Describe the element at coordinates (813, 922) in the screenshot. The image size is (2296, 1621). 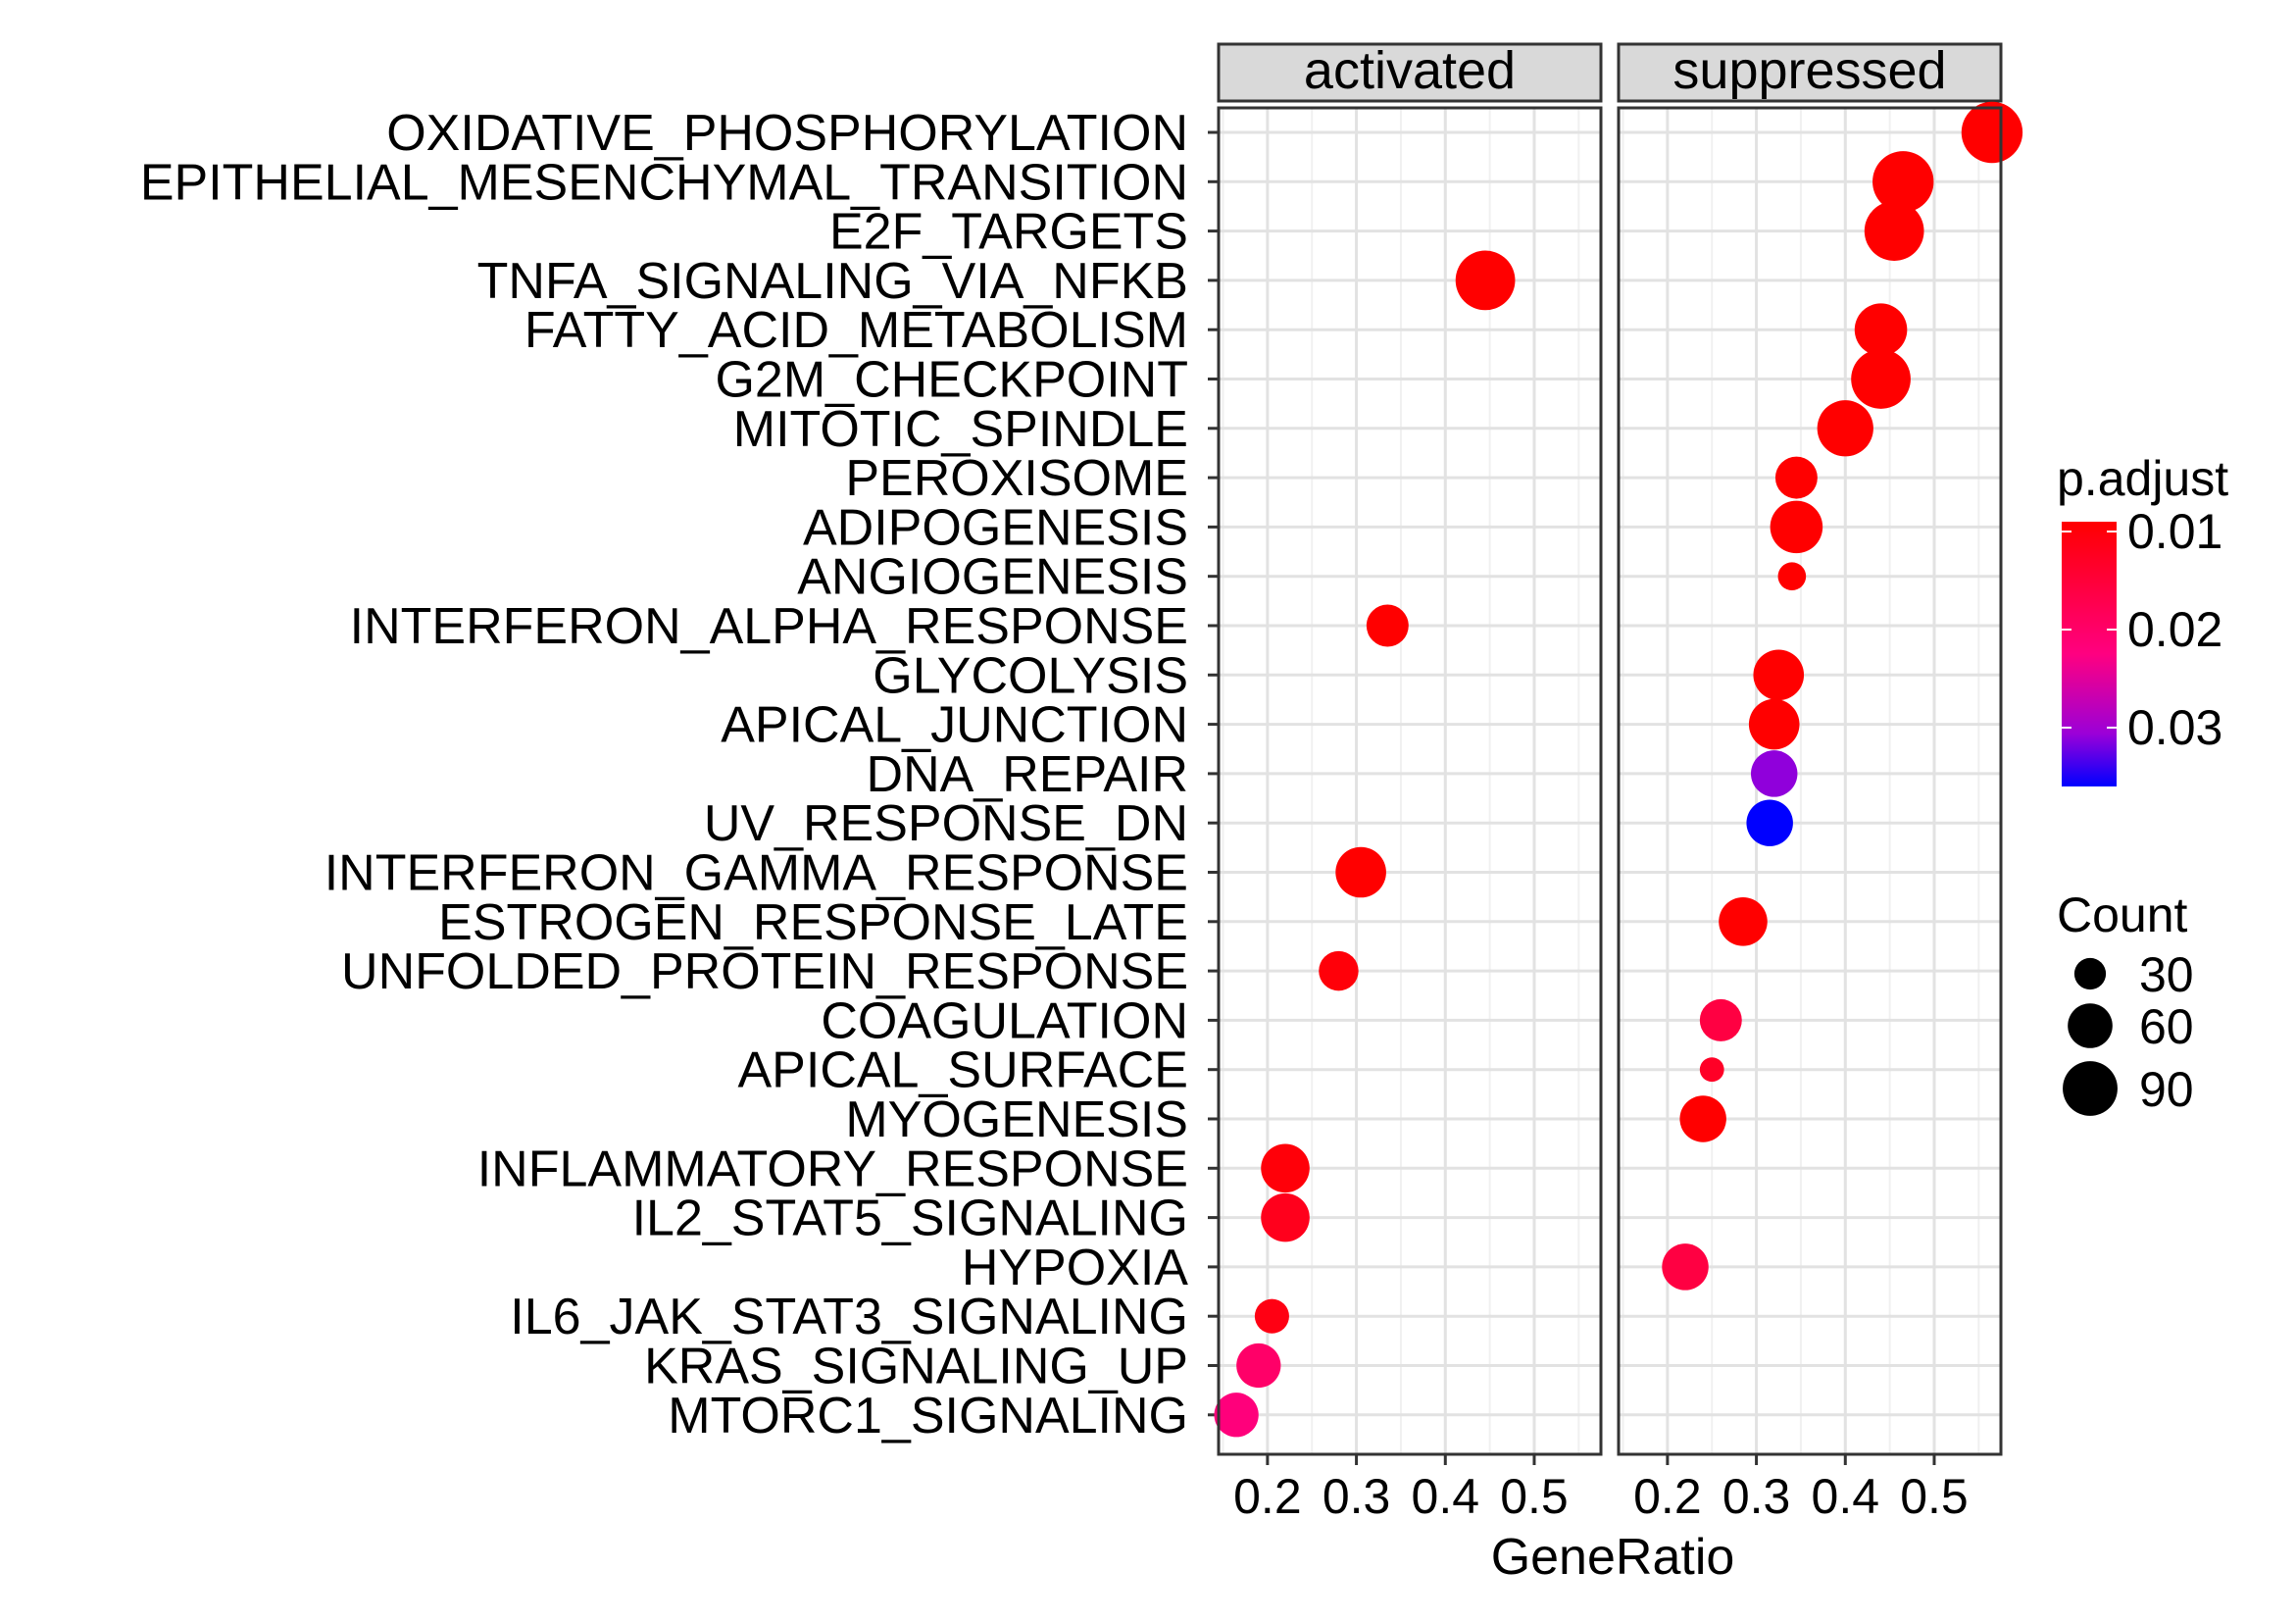
I see `y-tick-label: ESTROGEN_RESPONSE_LATE` at that location.